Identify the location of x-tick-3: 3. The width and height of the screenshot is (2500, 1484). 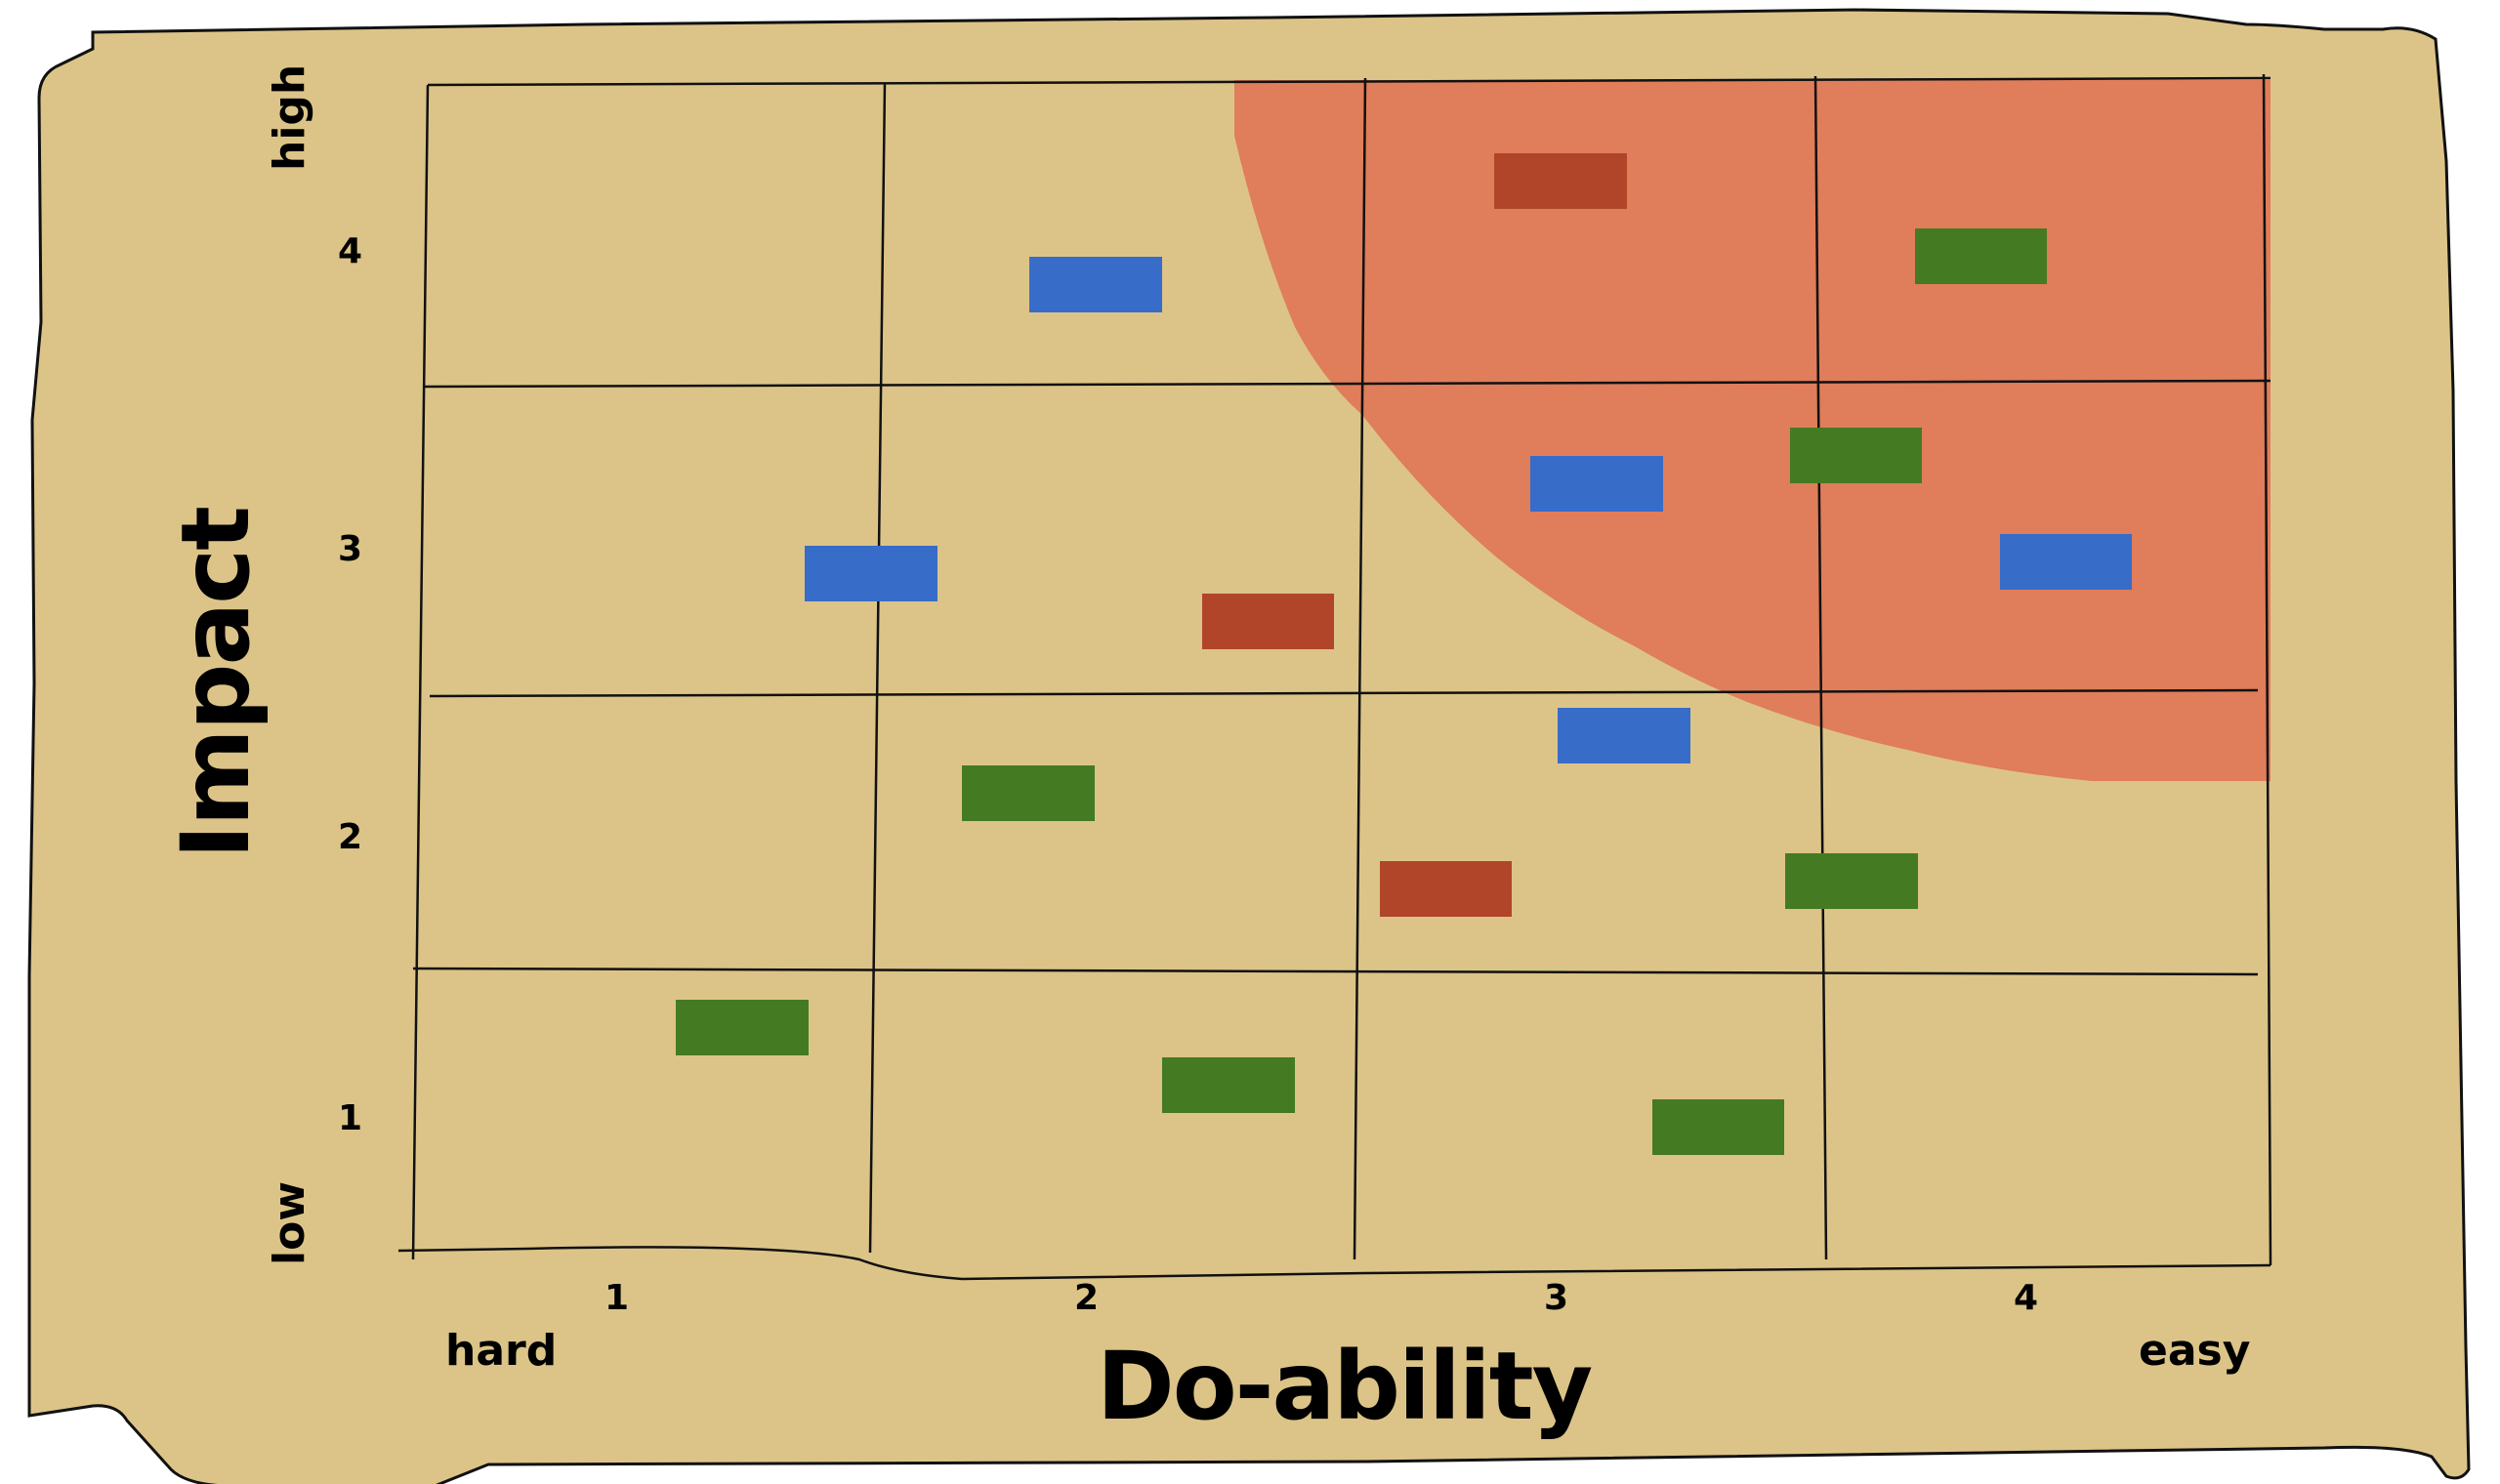
(1556, 1298).